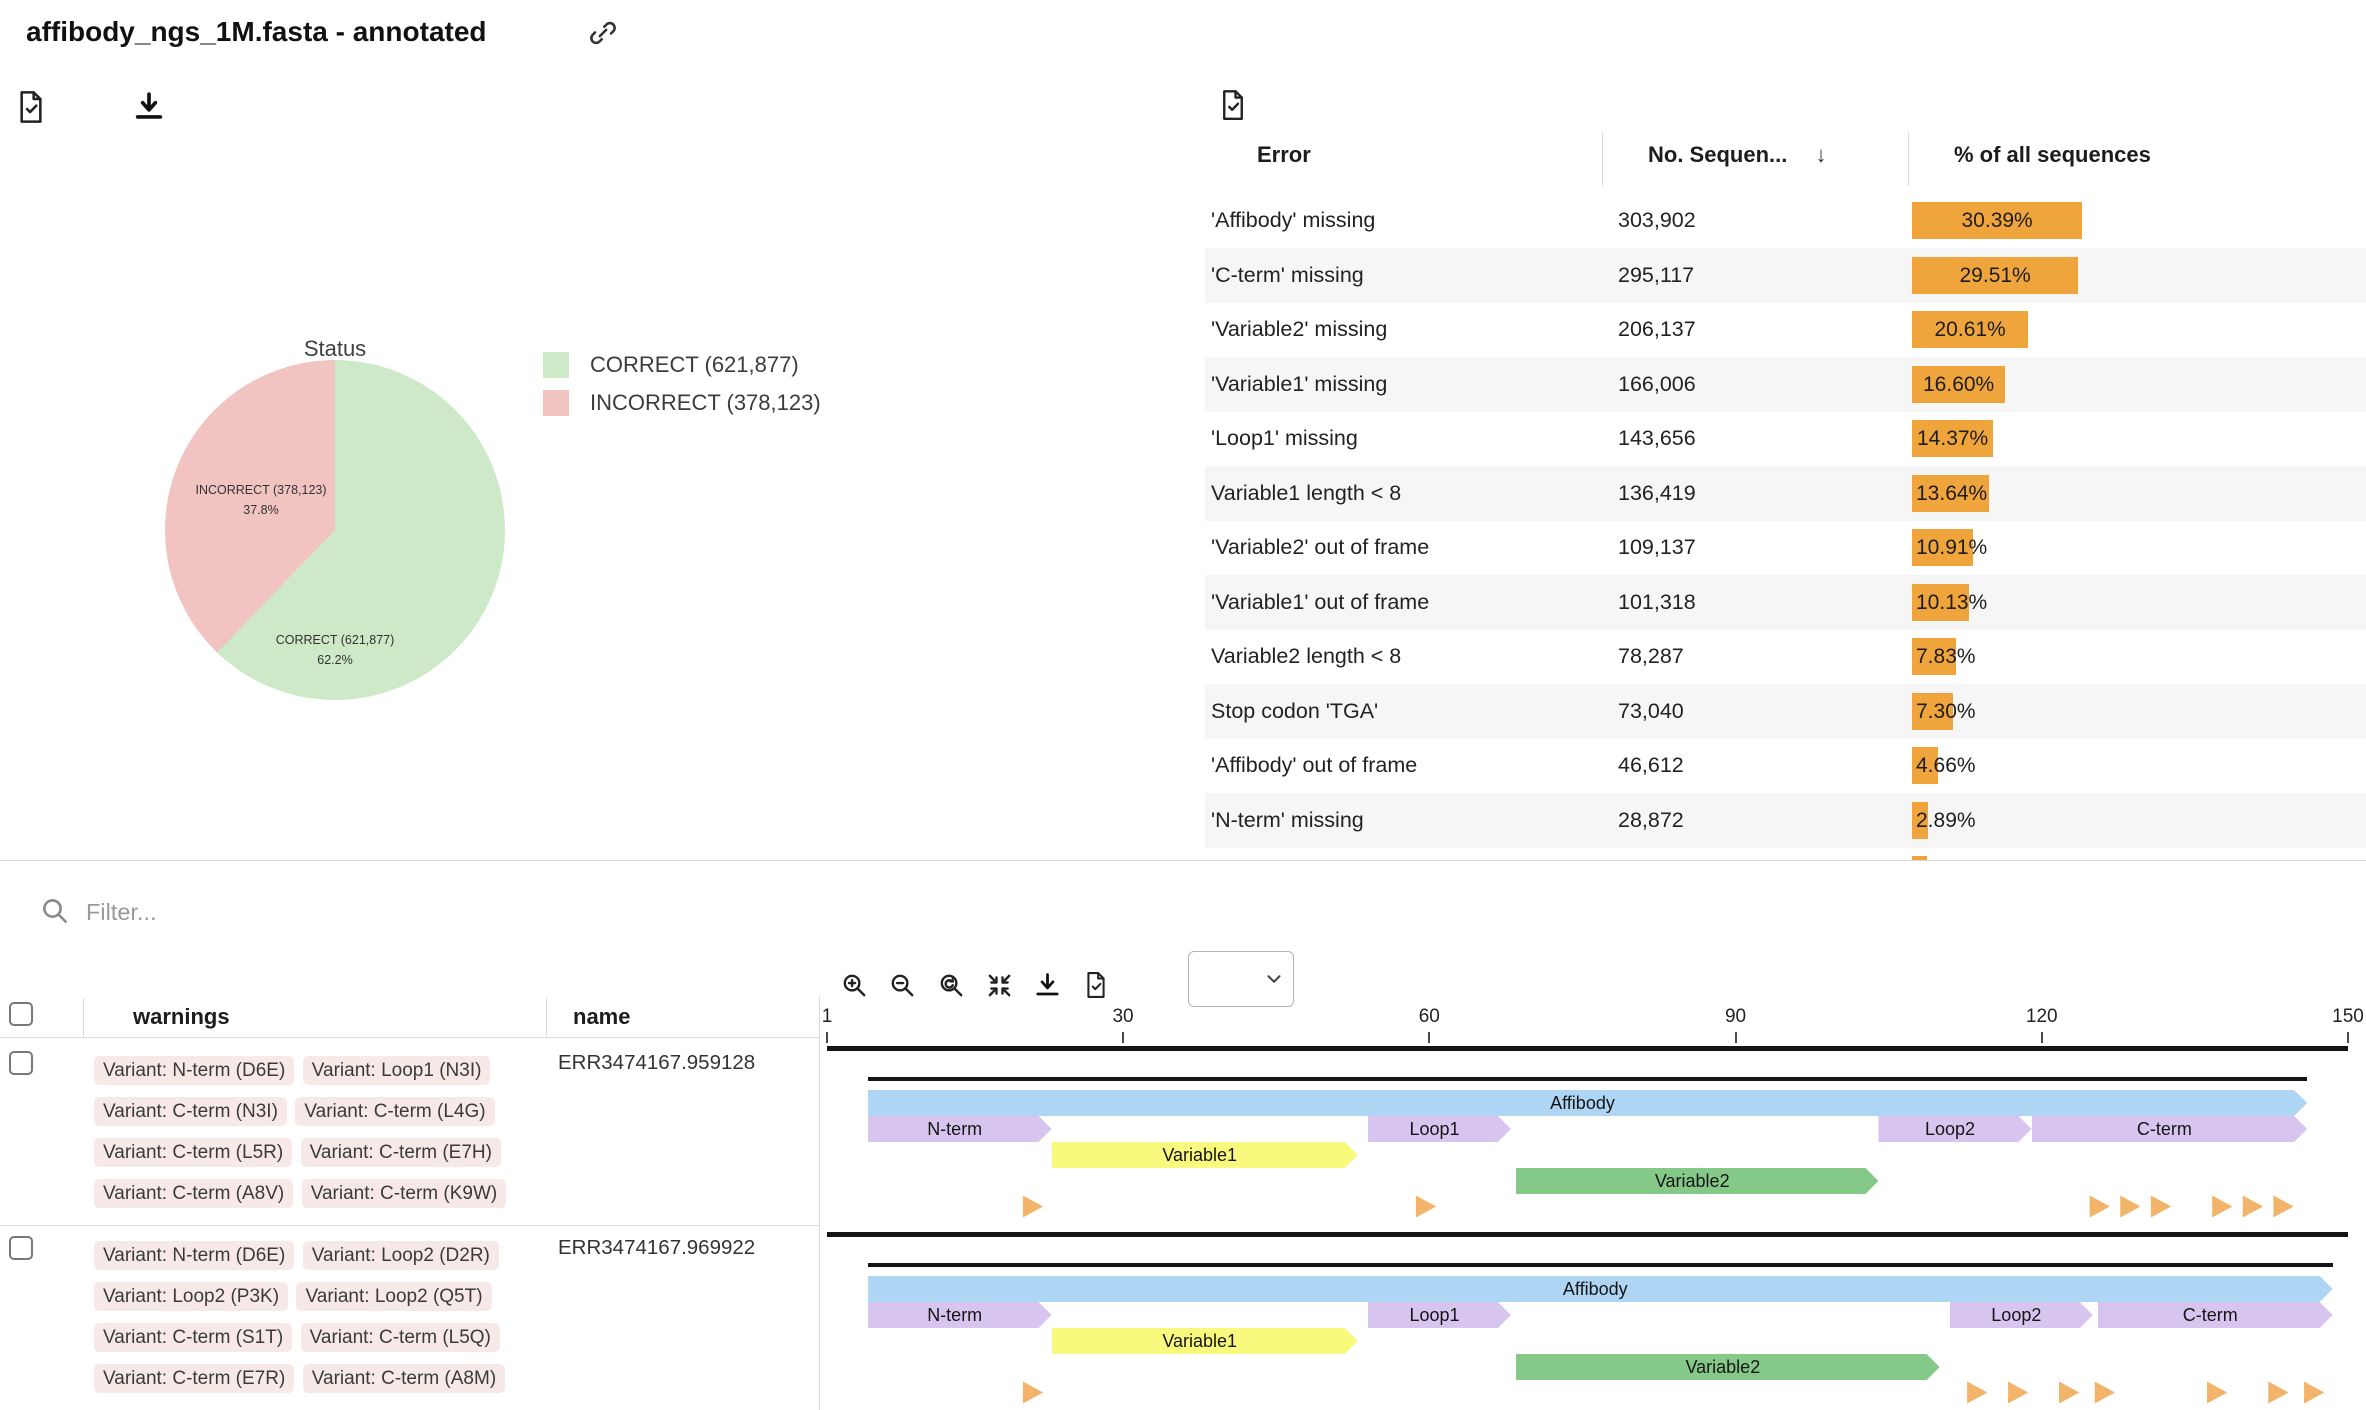 The image size is (2366, 1410). Describe the element at coordinates (1785, 329) in the screenshot. I see `error-table-row: 'Variable2' missing 206,137 20.61%` at that location.